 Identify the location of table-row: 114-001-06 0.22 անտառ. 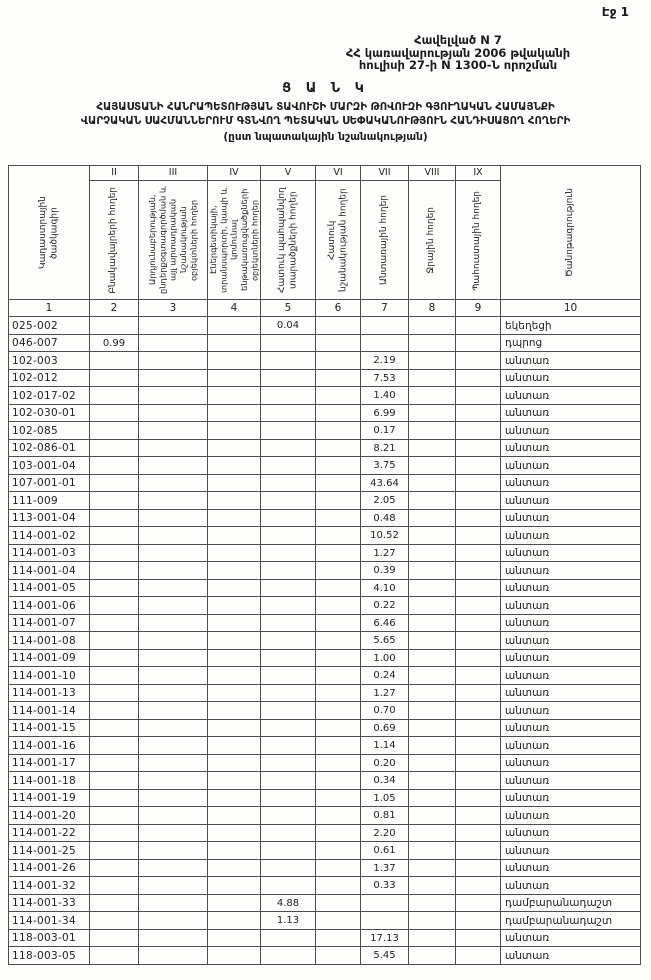
(324, 605).